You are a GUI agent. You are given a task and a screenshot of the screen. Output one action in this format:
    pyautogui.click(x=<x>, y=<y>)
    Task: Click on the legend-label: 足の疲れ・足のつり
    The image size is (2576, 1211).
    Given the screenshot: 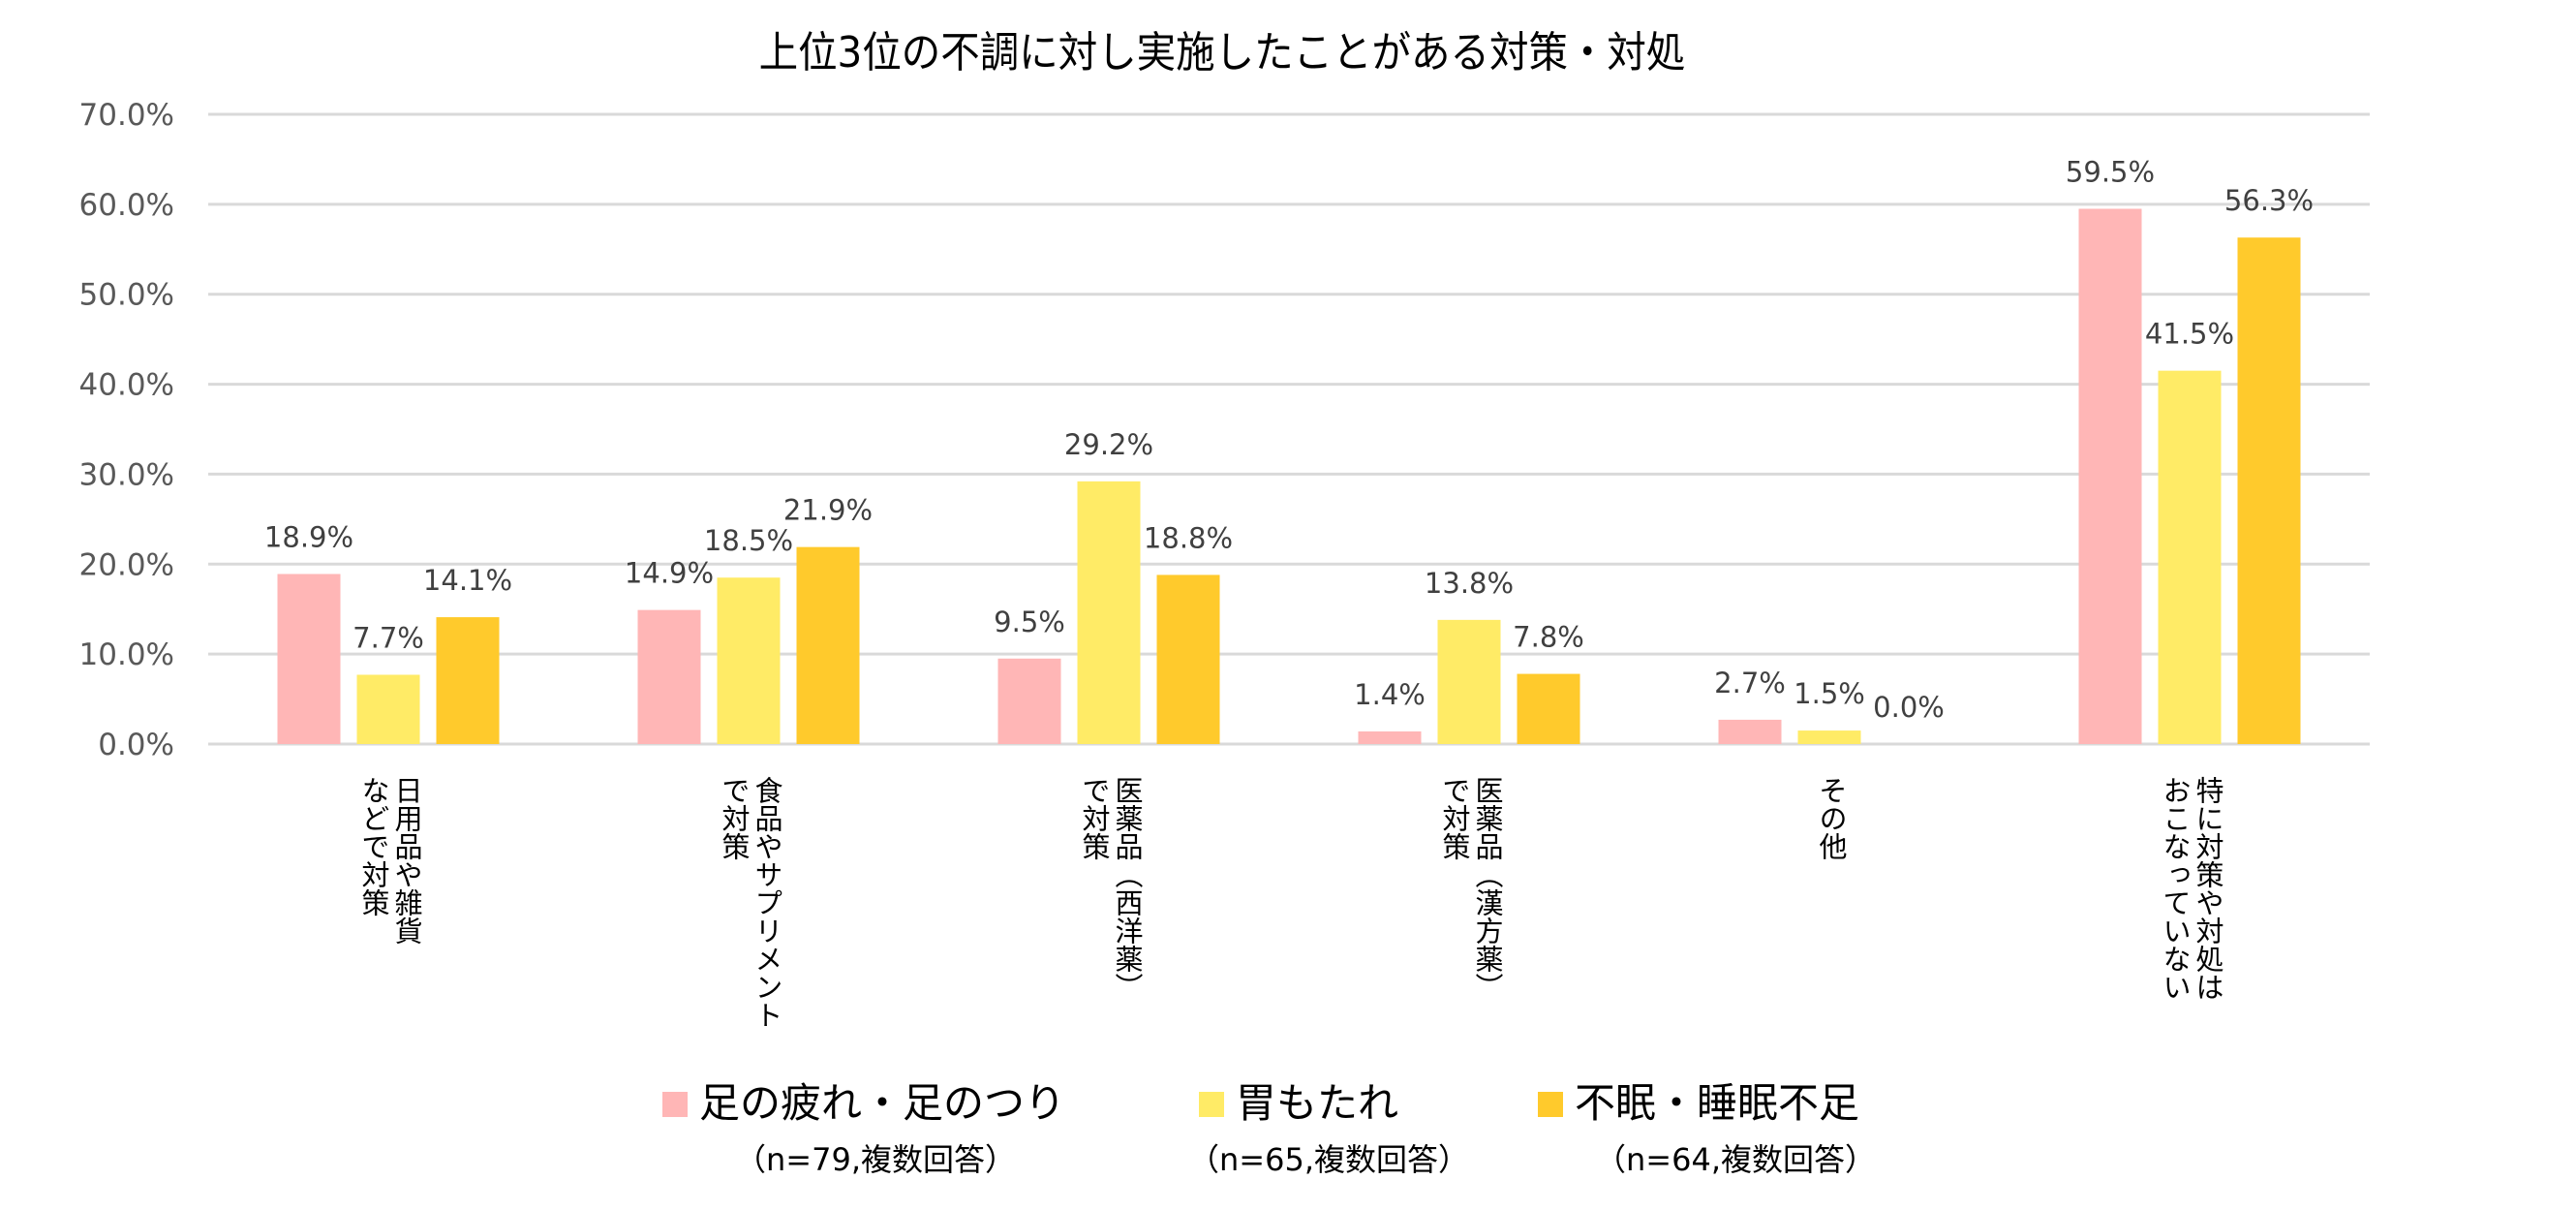 What is the action you would take?
    pyautogui.click(x=882, y=1103)
    